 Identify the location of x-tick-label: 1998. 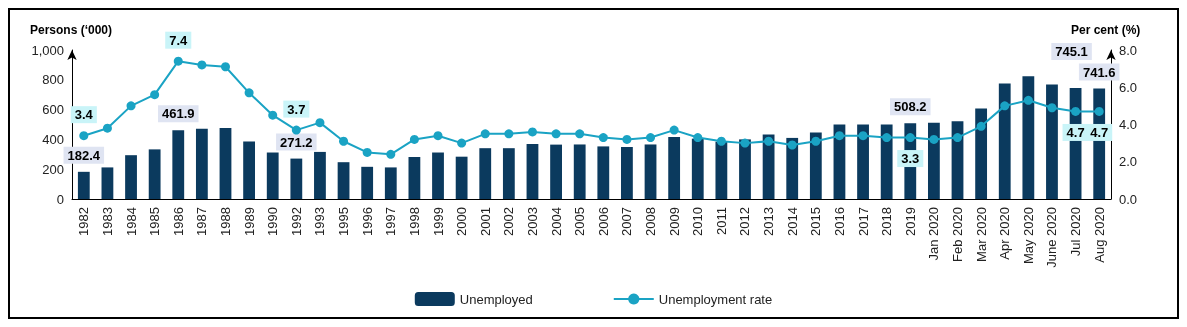
(414, 221).